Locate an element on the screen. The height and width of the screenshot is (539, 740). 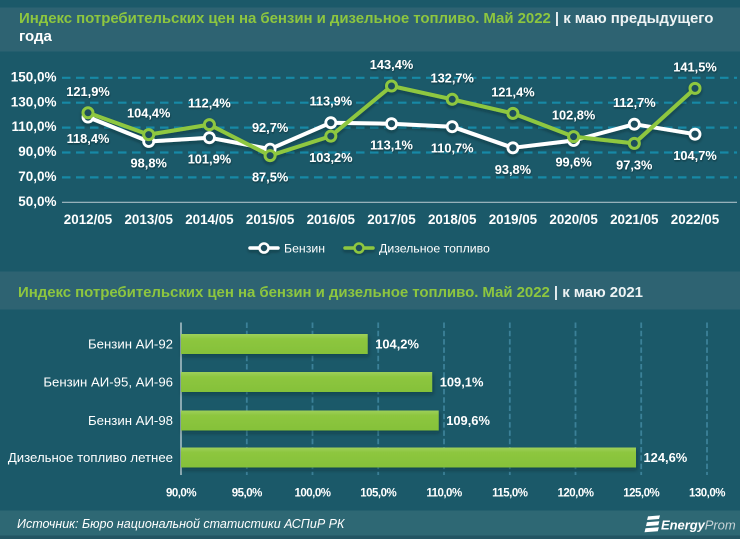
svg-text: 102,8% is located at coordinates (574, 115).